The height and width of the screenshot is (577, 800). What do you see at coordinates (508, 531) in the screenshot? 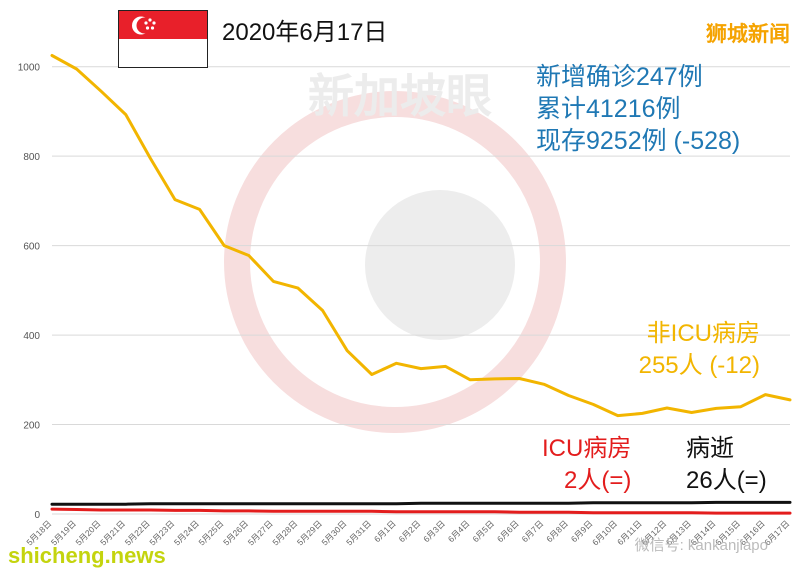
I see `x-tick-label: 6月6日` at bounding box center [508, 531].